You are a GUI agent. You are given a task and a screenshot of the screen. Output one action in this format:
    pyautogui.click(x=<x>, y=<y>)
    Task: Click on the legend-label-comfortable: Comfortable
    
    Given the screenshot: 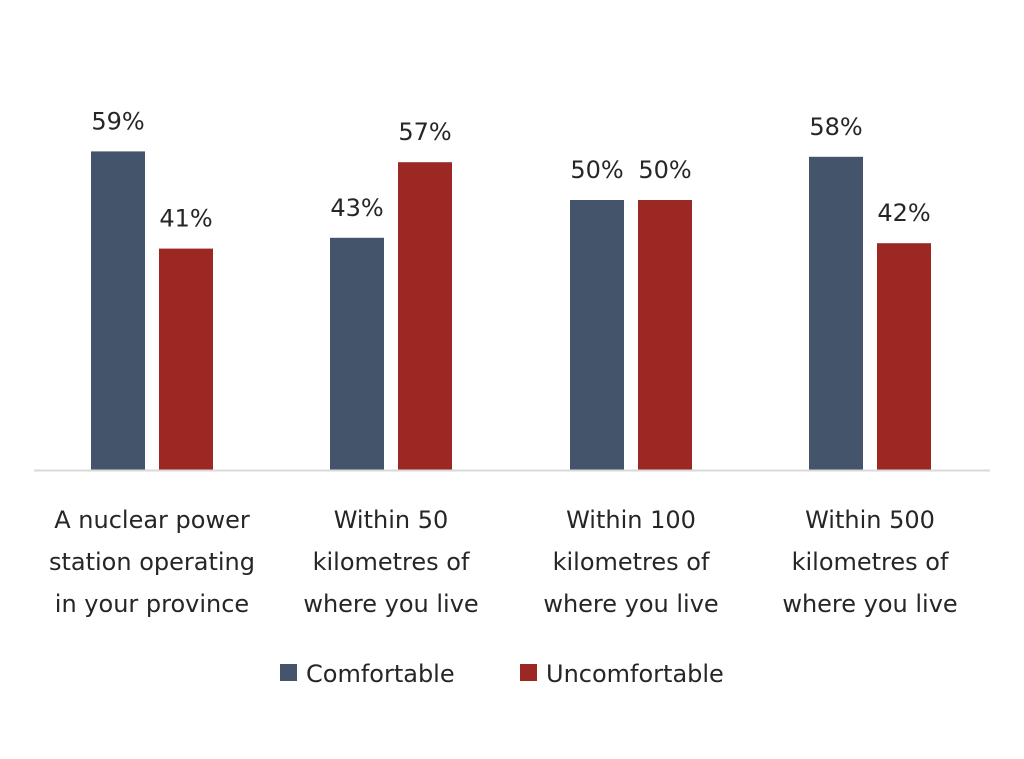 What is the action you would take?
    pyautogui.click(x=380, y=674)
    